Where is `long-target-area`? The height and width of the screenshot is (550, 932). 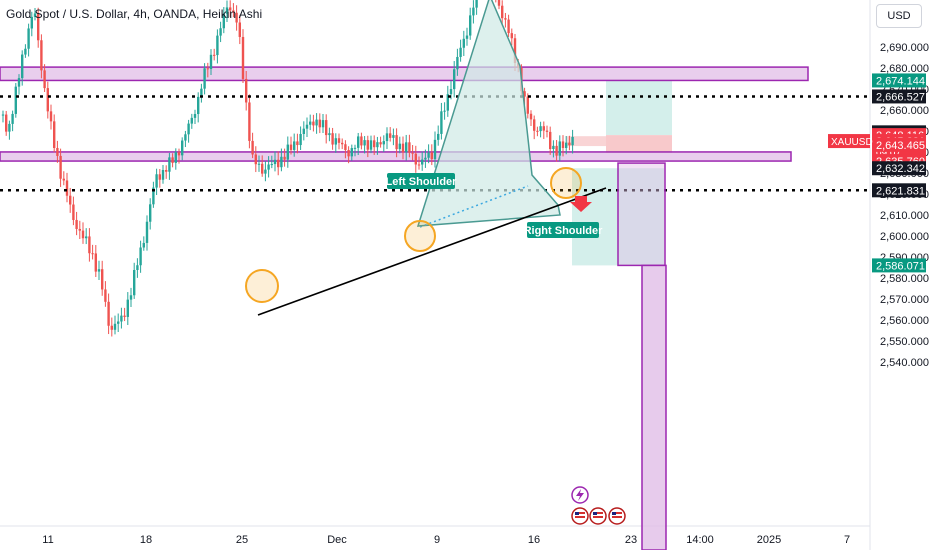 long-target-area is located at coordinates (639, 108).